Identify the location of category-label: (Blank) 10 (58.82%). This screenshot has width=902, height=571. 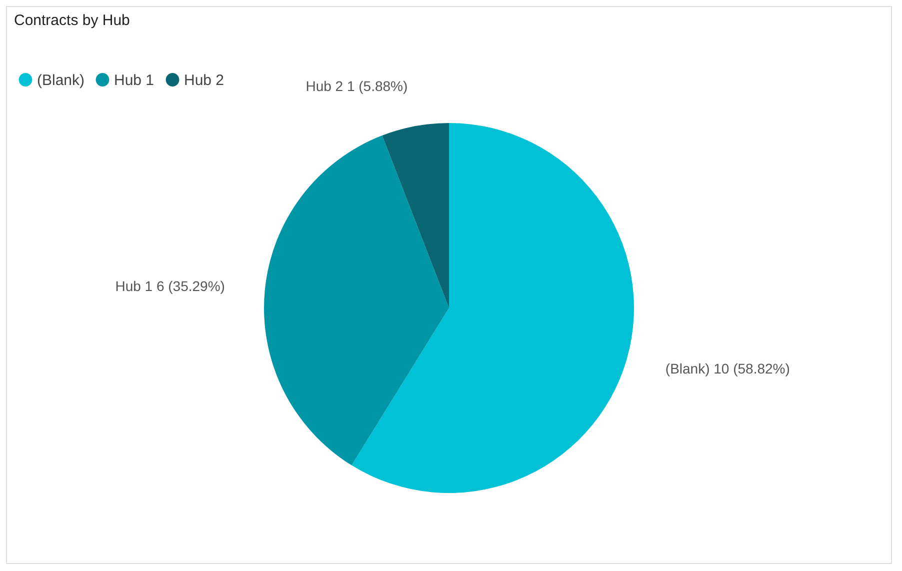
(727, 368).